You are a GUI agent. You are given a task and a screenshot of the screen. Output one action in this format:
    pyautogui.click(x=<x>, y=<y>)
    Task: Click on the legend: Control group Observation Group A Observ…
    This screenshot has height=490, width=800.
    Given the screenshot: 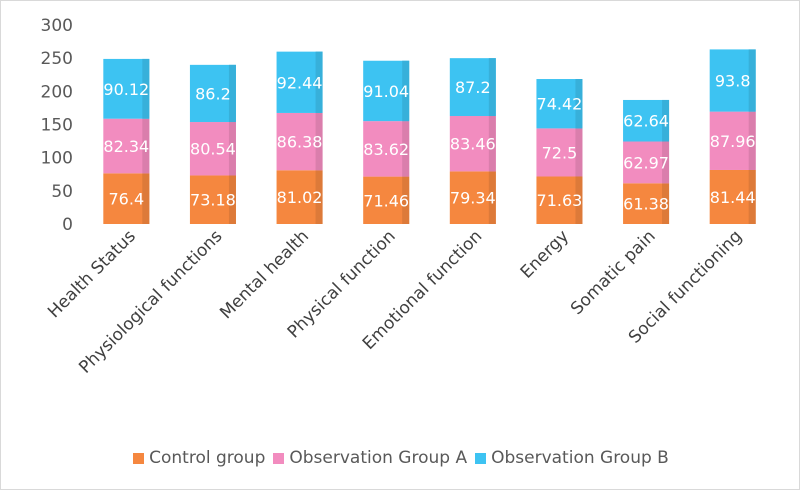 What is the action you would take?
    pyautogui.click(x=400, y=458)
    